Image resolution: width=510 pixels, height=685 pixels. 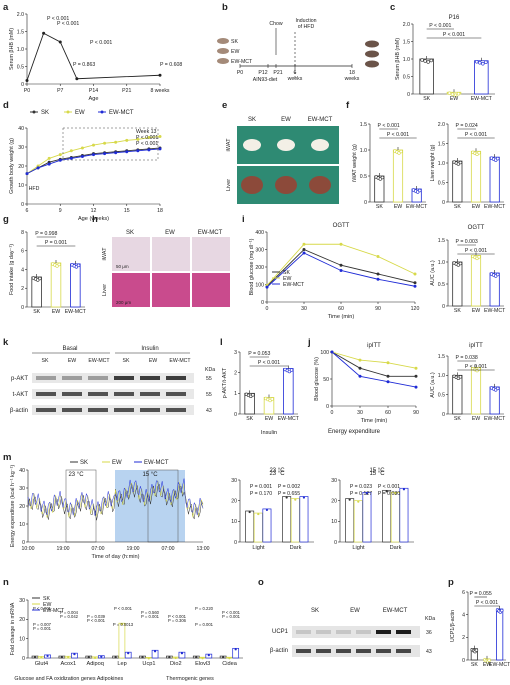 I want to click on panel-a-ytick-label: 1.5, so click(x=20, y=32).